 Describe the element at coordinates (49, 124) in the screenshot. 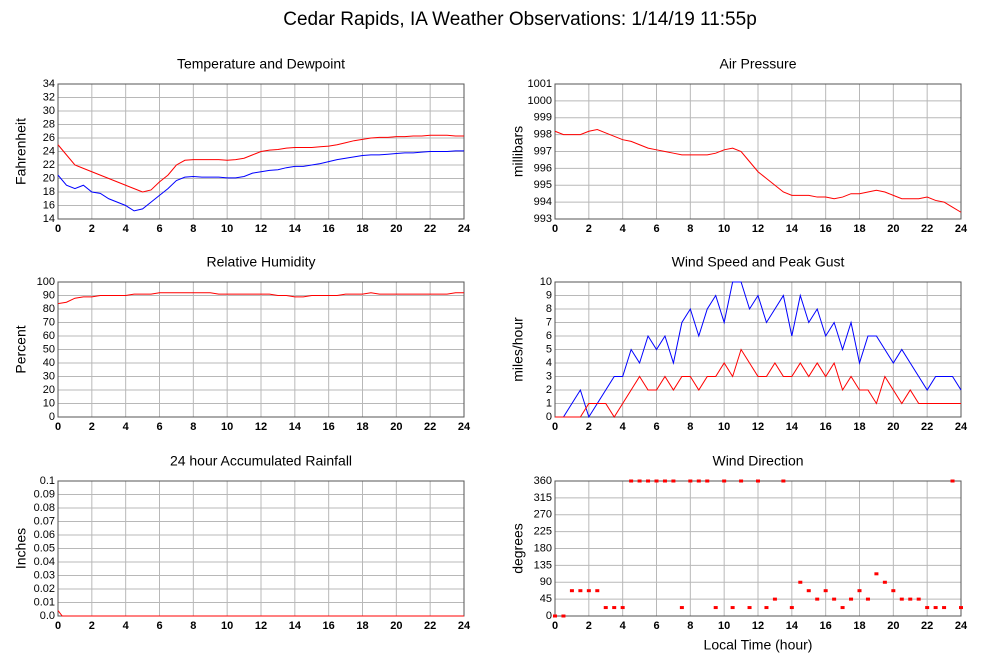

I see `y-tick-label: 28` at that location.